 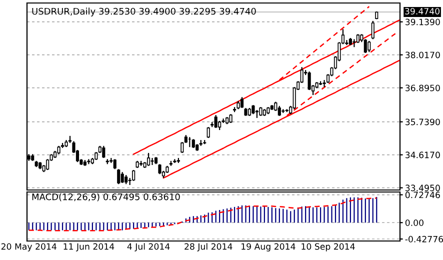 What do you see at coordinates (328, 247) in the screenshot?
I see `x-tick-label: 10 Sep 2014` at bounding box center [328, 247].